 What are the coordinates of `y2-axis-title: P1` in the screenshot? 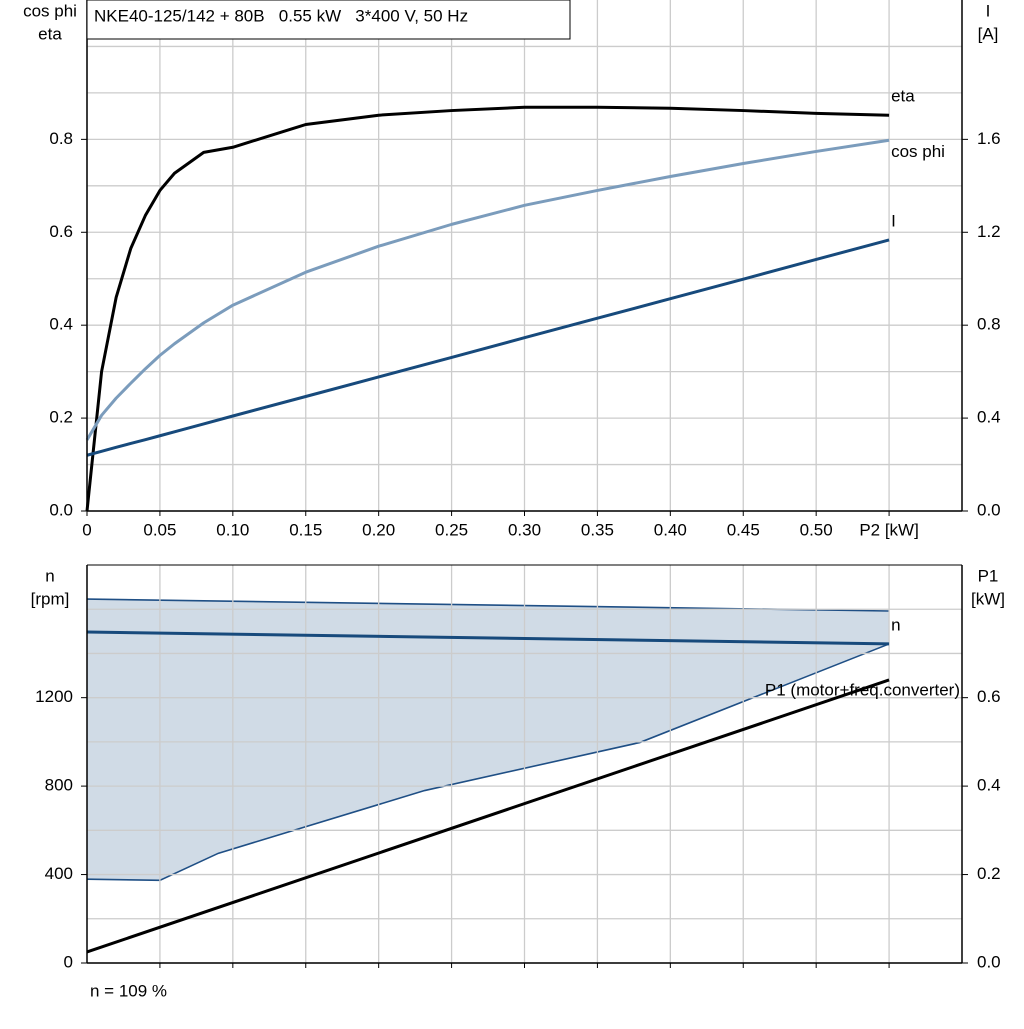 It's located at (988, 575).